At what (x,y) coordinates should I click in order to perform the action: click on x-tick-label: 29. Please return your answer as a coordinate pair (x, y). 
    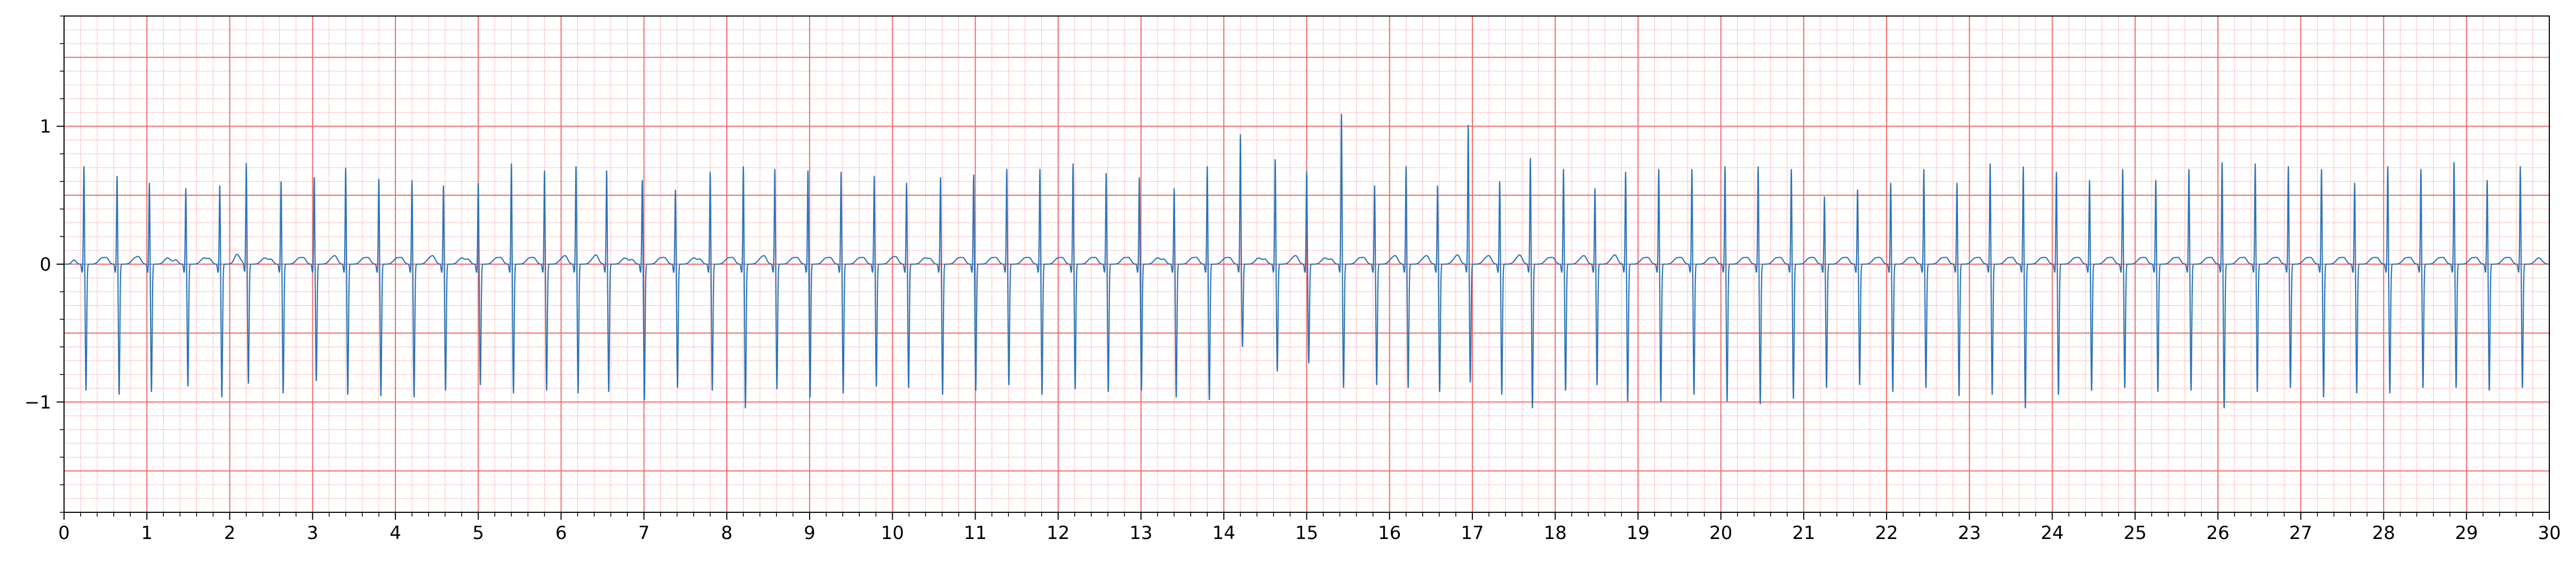
    Looking at the image, I should click on (2466, 533).